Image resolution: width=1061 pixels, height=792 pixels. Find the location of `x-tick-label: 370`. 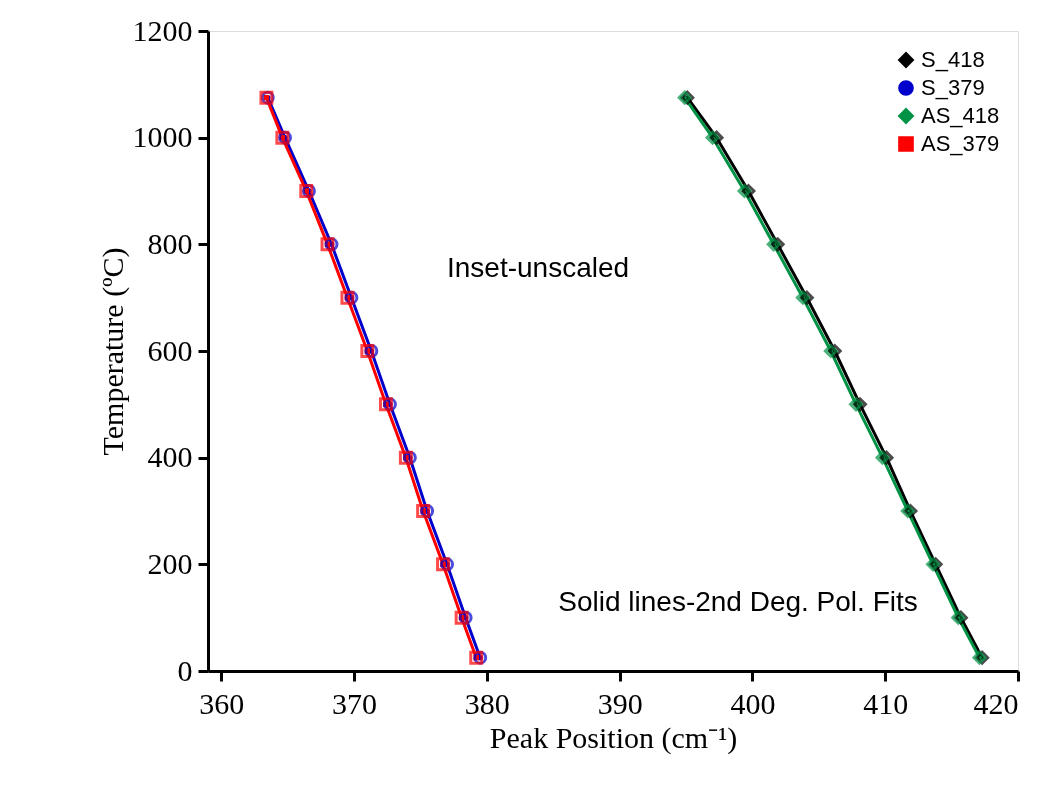

x-tick-label: 370 is located at coordinates (355, 703).